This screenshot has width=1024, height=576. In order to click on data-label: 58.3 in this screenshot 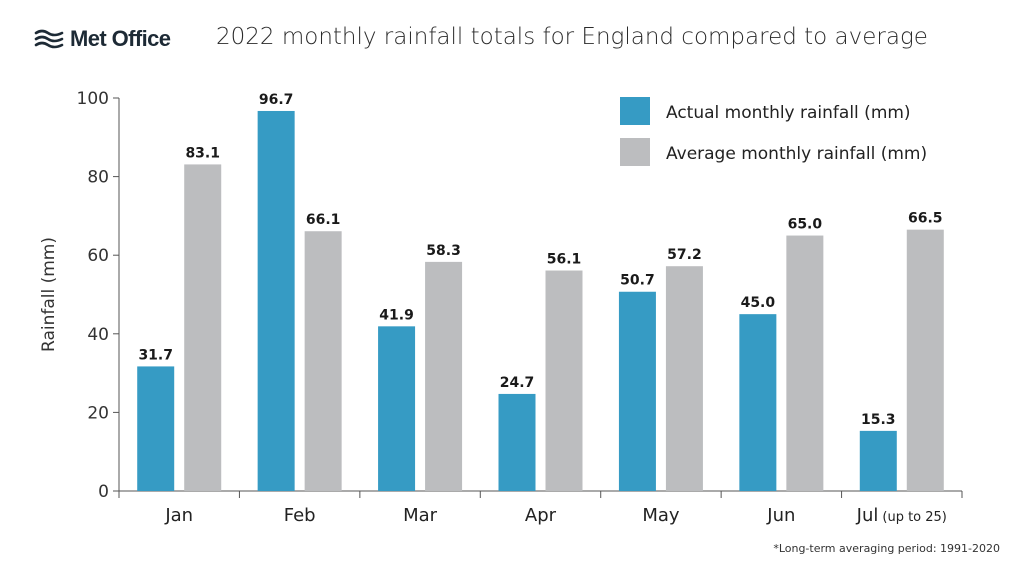, I will do `click(443, 251)`.